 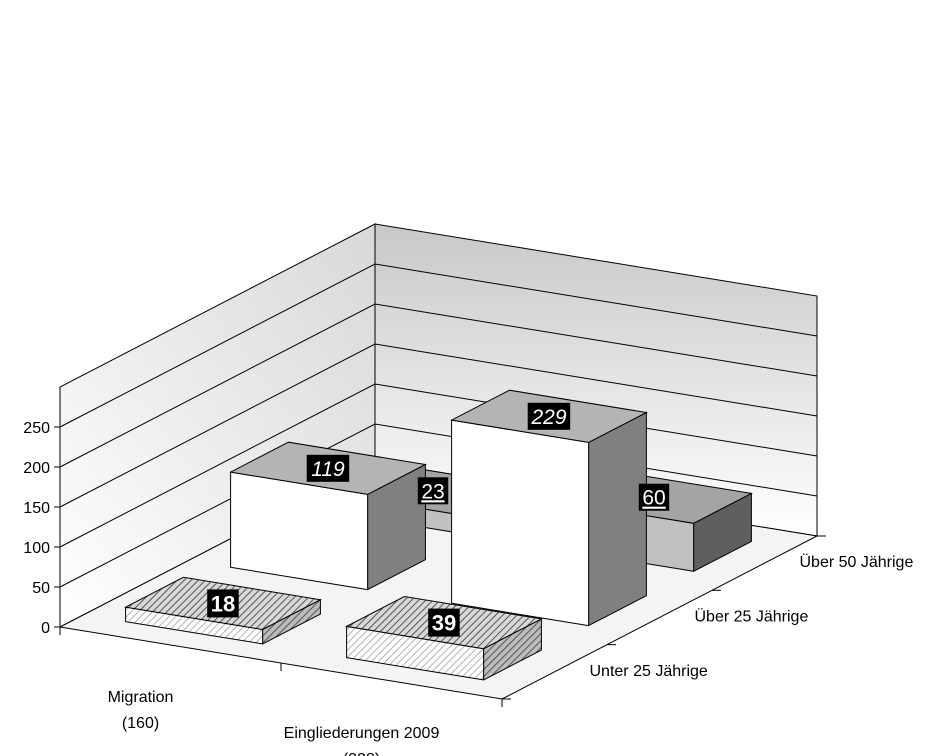 What do you see at coordinates (45, 628) in the screenshot?
I see `y-tick-label: 0` at bounding box center [45, 628].